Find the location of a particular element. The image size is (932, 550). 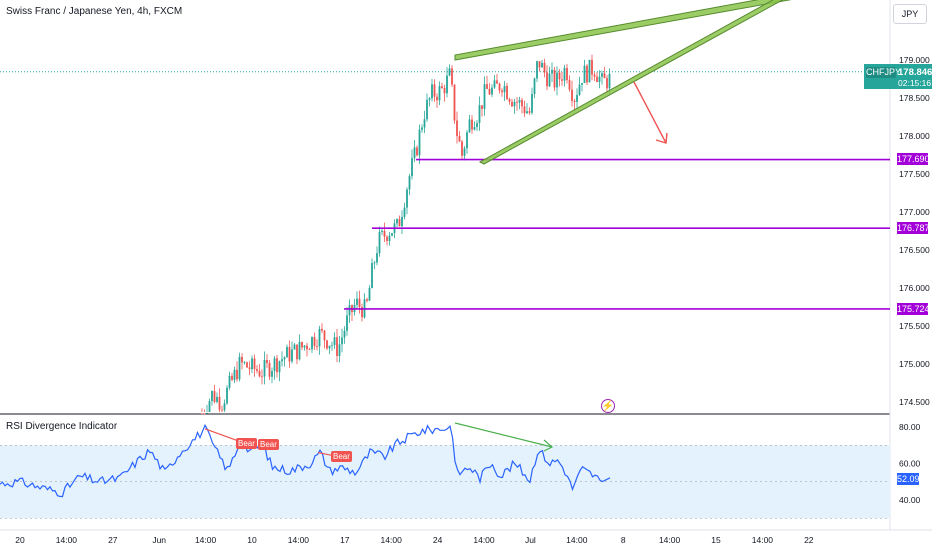

price-tick-label: 176.000 is located at coordinates (914, 288).